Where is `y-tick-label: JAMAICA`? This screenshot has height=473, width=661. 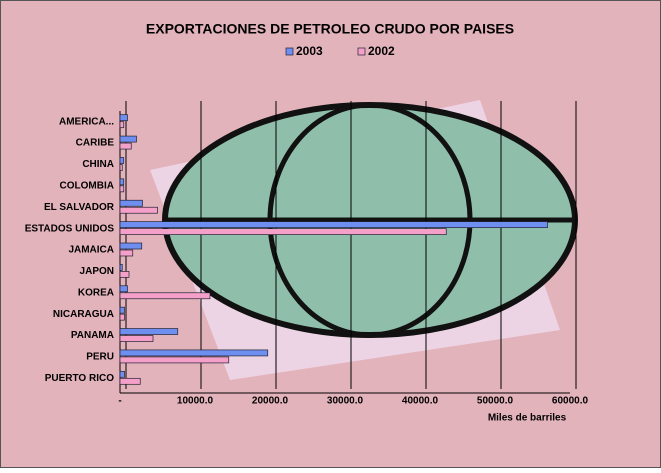
y-tick-label: JAMAICA is located at coordinates (91, 250).